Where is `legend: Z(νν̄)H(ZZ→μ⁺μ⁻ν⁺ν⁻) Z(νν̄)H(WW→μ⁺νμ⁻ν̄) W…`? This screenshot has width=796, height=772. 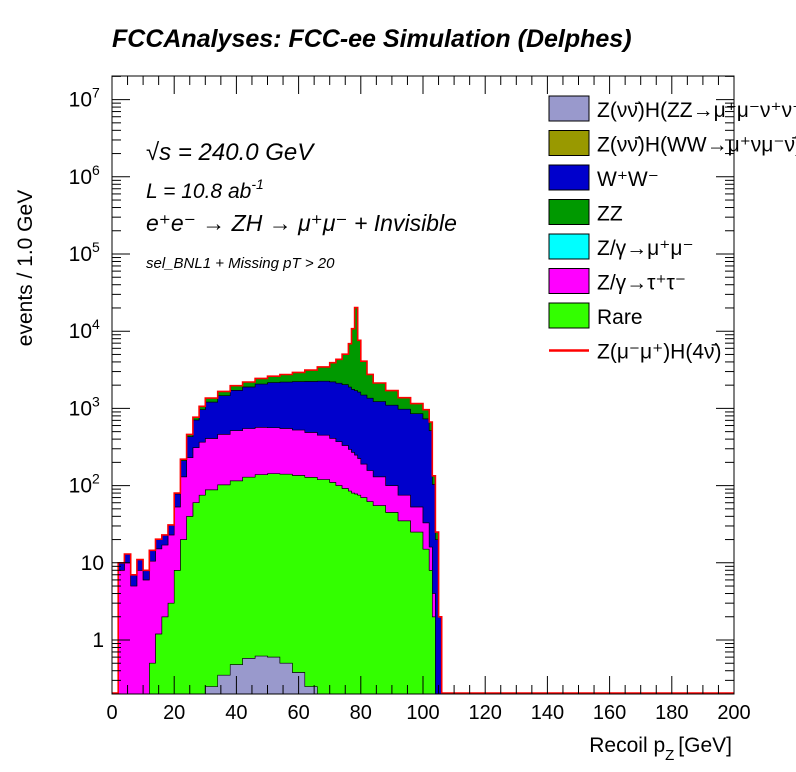 legend: Z(νν̄)H(ZZ→μ⁺μ⁻ν⁺ν⁻) Z(νν̄)H(WW→μ⁺νμ⁻ν̄) W… is located at coordinates (672, 229).